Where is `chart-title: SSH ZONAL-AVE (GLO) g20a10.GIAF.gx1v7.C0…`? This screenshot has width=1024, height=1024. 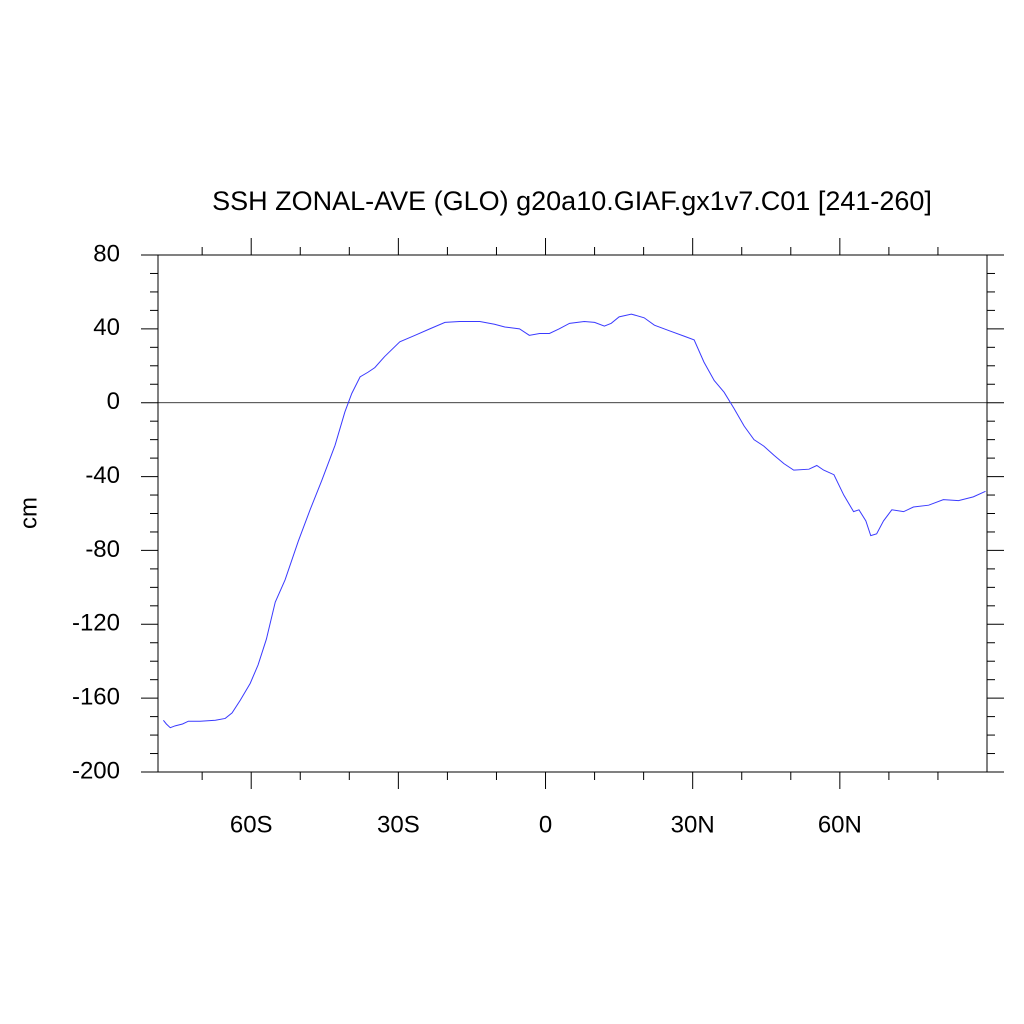 chart-title: SSH ZONAL-AVE (GLO) g20a10.GIAF.gx1v7.C0… is located at coordinates (572, 201).